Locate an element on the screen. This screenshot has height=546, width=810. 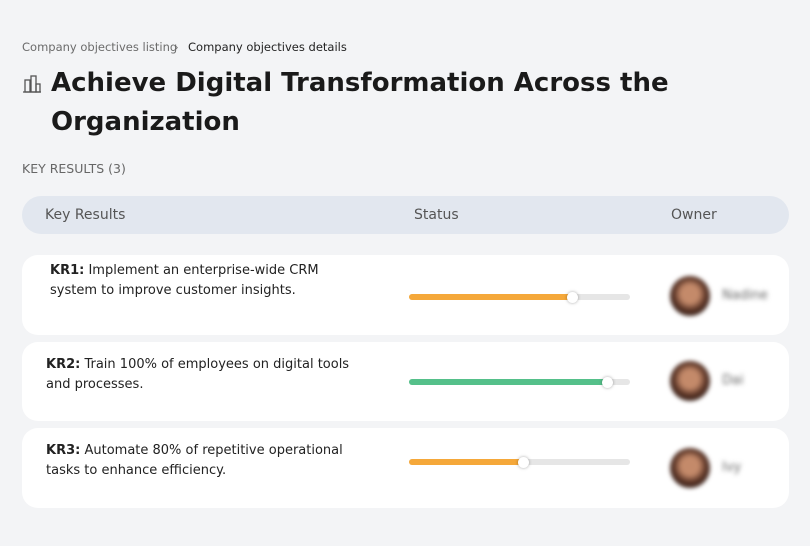
owner-name: Nadine is located at coordinates (745, 295).